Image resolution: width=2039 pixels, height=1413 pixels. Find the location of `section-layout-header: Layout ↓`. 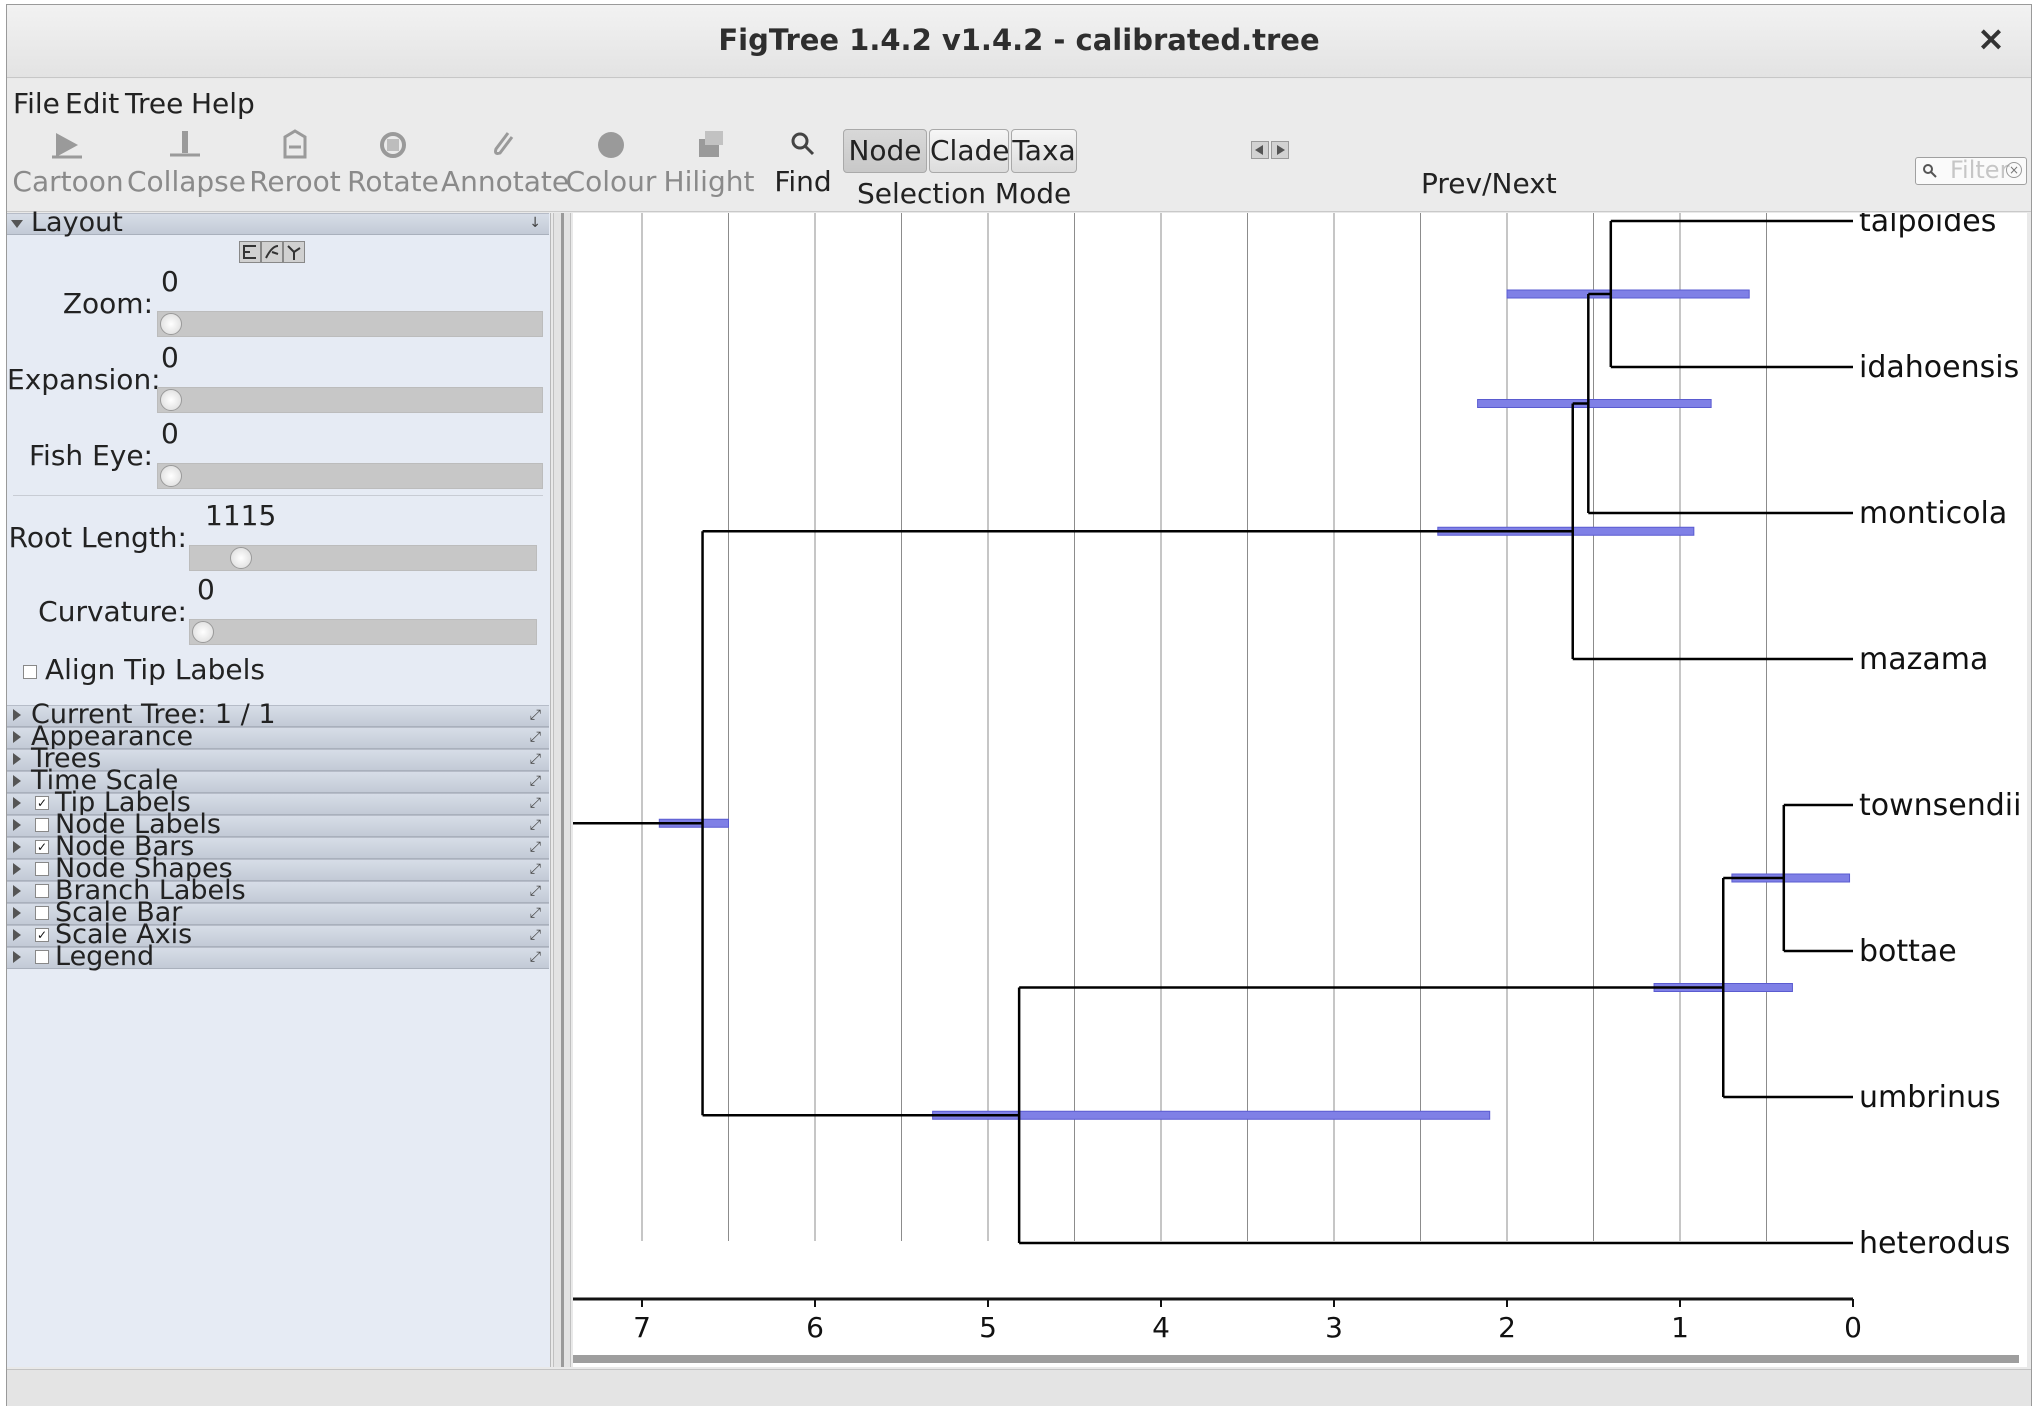

section-layout-header: Layout ↓ is located at coordinates (278, 223).